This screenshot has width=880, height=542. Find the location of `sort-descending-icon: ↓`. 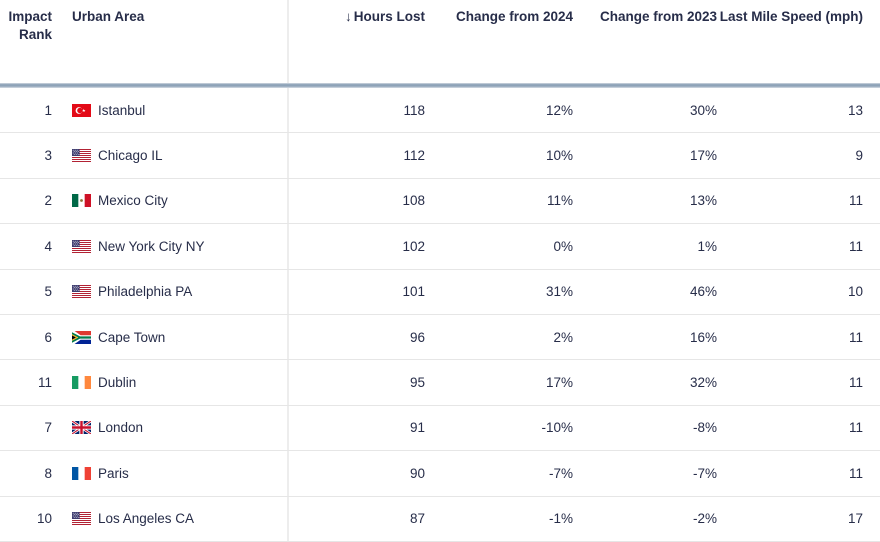

sort-descending-icon: ↓ is located at coordinates (348, 16).